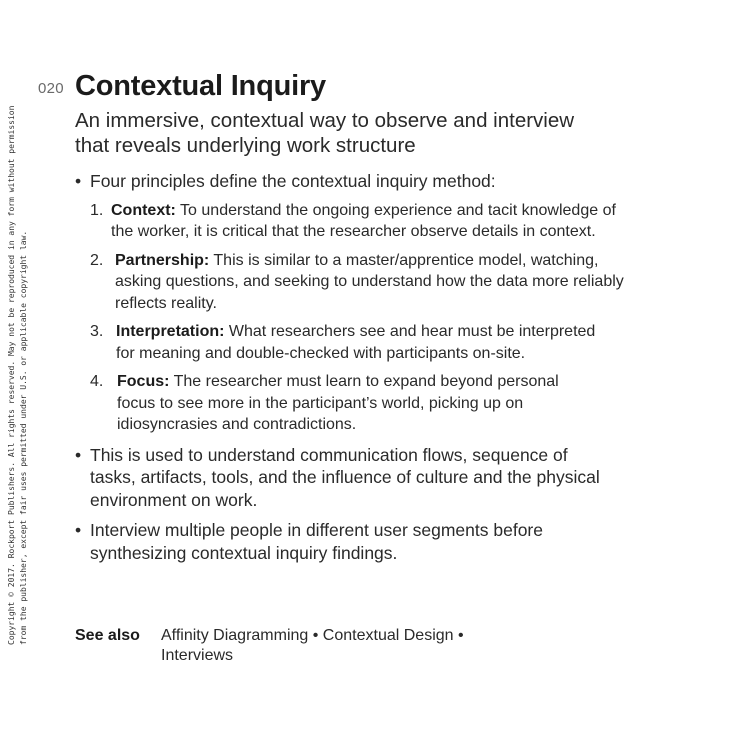  What do you see at coordinates (143, 381) in the screenshot?
I see `principle-term: Focus:` at bounding box center [143, 381].